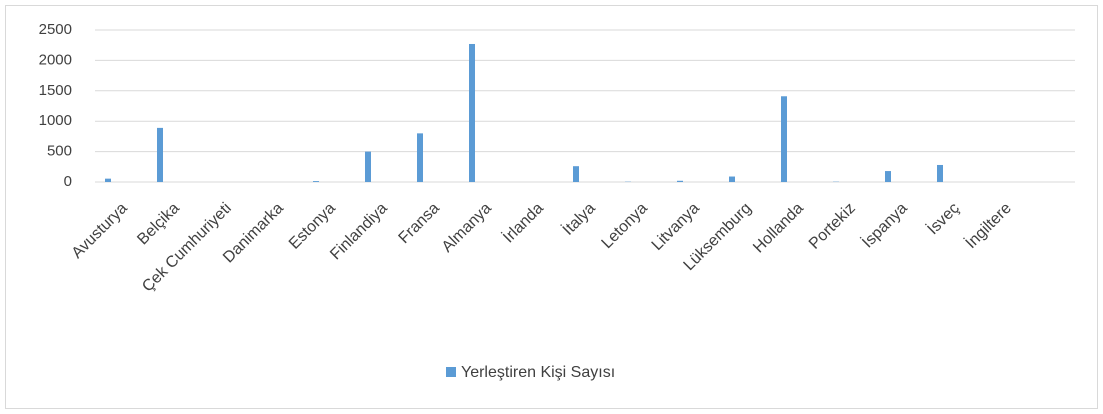  Describe the element at coordinates (55, 59) in the screenshot. I see `y-tick-label: 2000` at that location.